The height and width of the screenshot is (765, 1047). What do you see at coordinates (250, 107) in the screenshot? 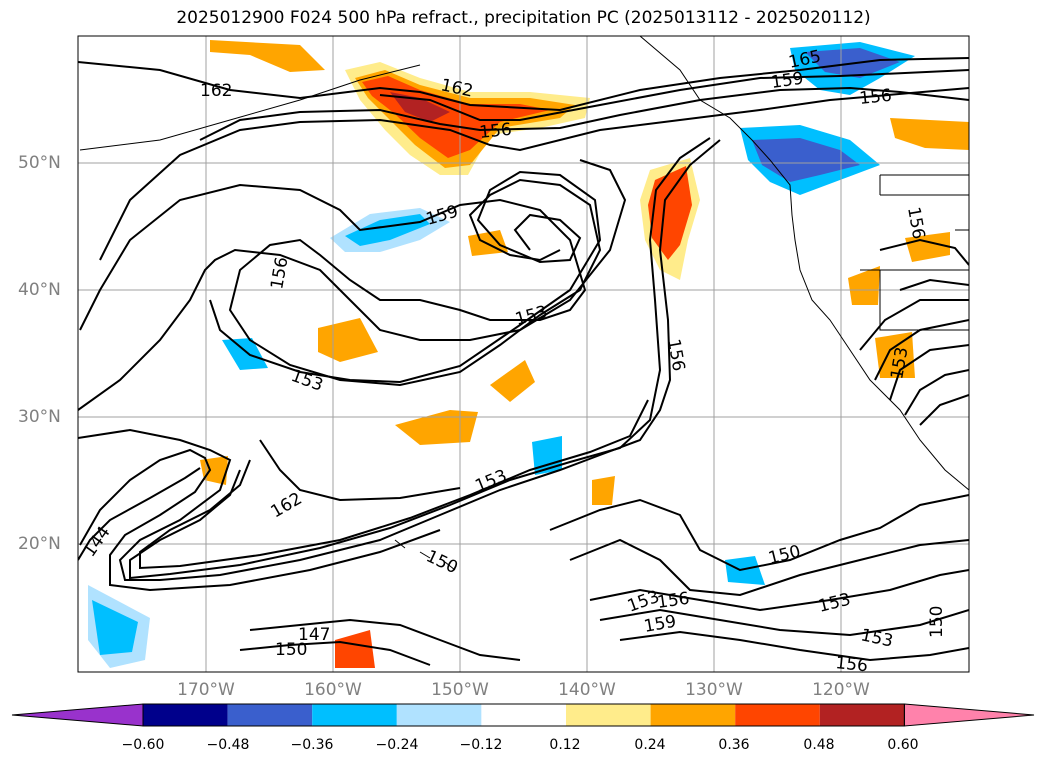
I see `coast-aleutians` at bounding box center [250, 107].